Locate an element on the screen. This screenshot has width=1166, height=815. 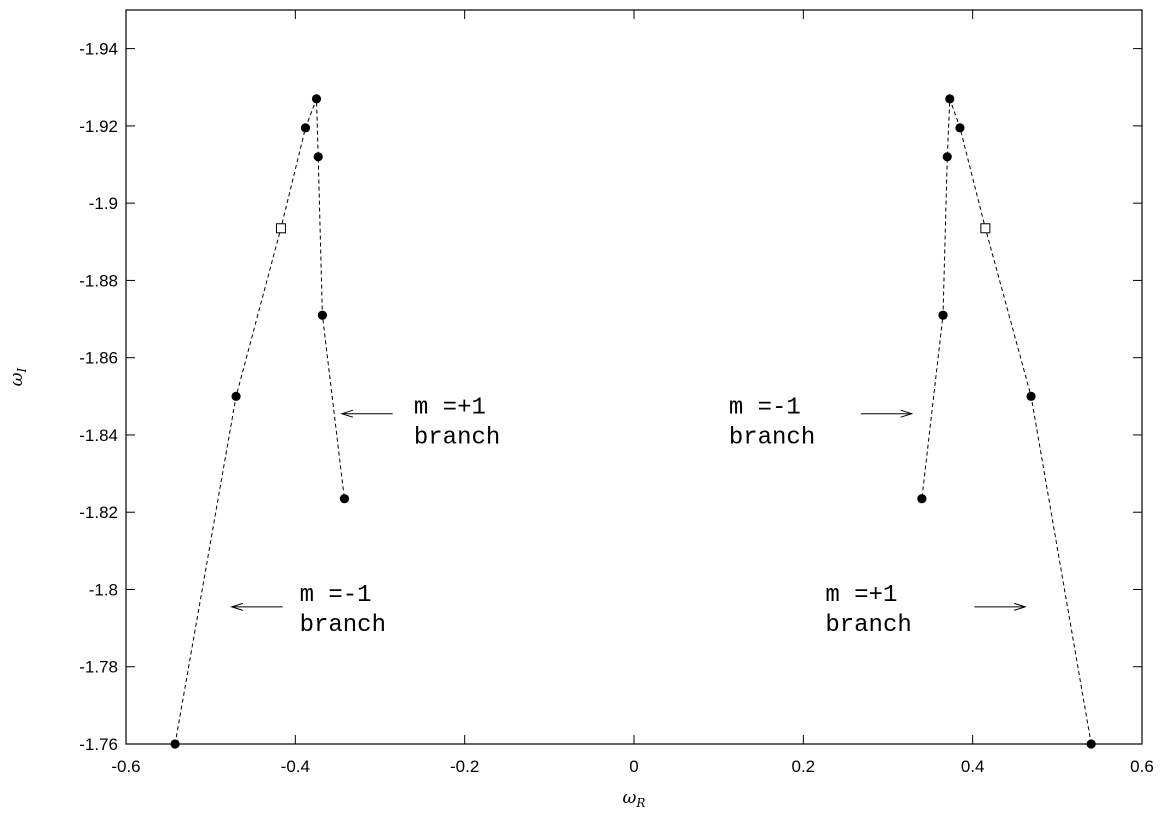
annotation-left-upper: m =+1 branch is located at coordinates (420, 423).